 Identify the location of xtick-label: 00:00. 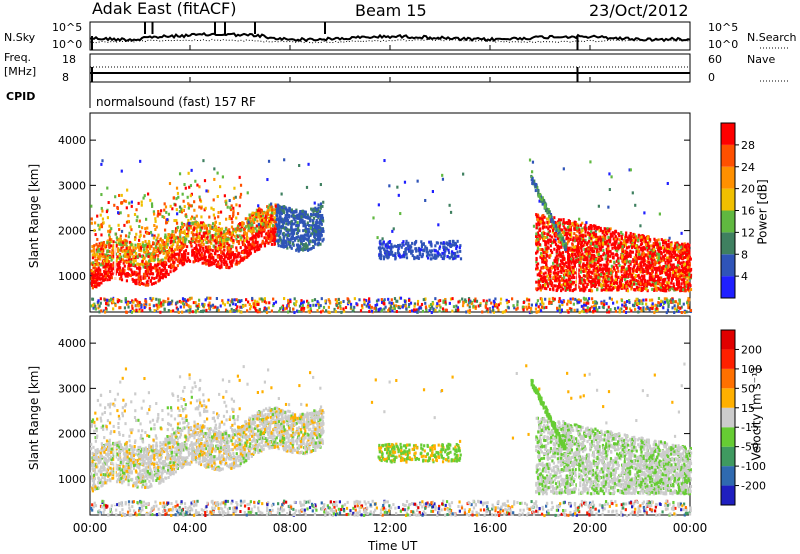
(690, 528).